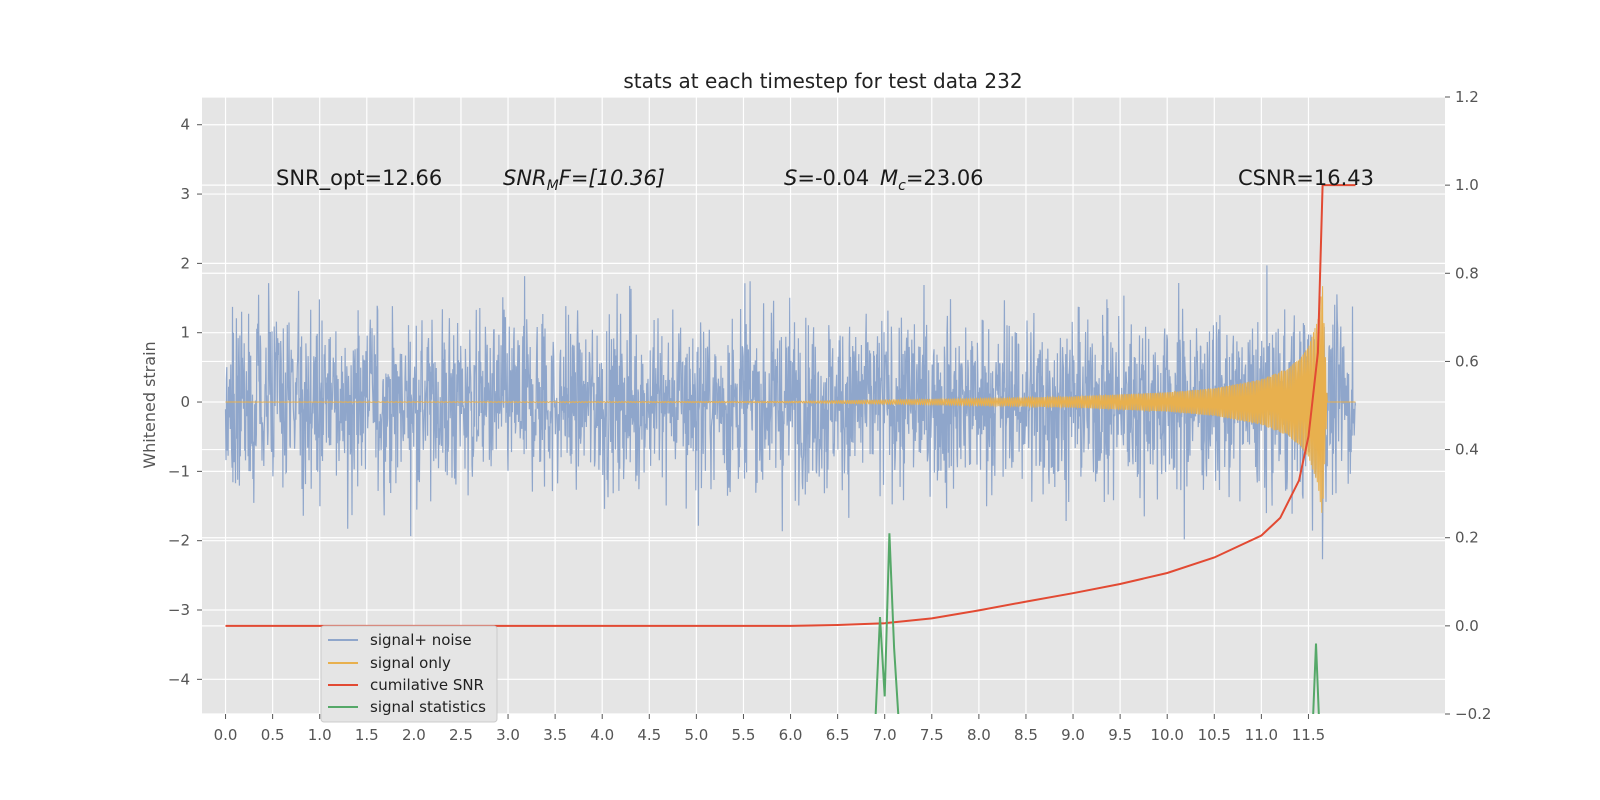  What do you see at coordinates (367, 735) in the screenshot?
I see `x-tick-label: 1.5` at bounding box center [367, 735].